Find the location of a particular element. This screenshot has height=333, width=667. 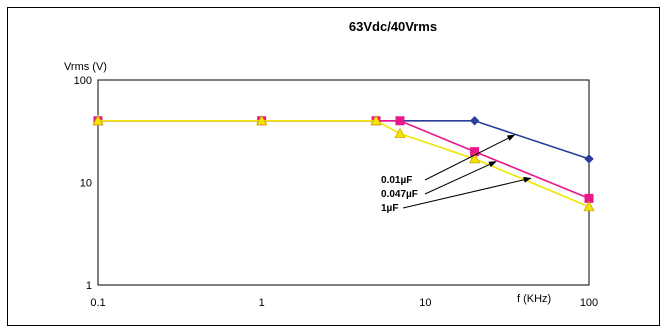

x-tick-label: 100 is located at coordinates (589, 303).